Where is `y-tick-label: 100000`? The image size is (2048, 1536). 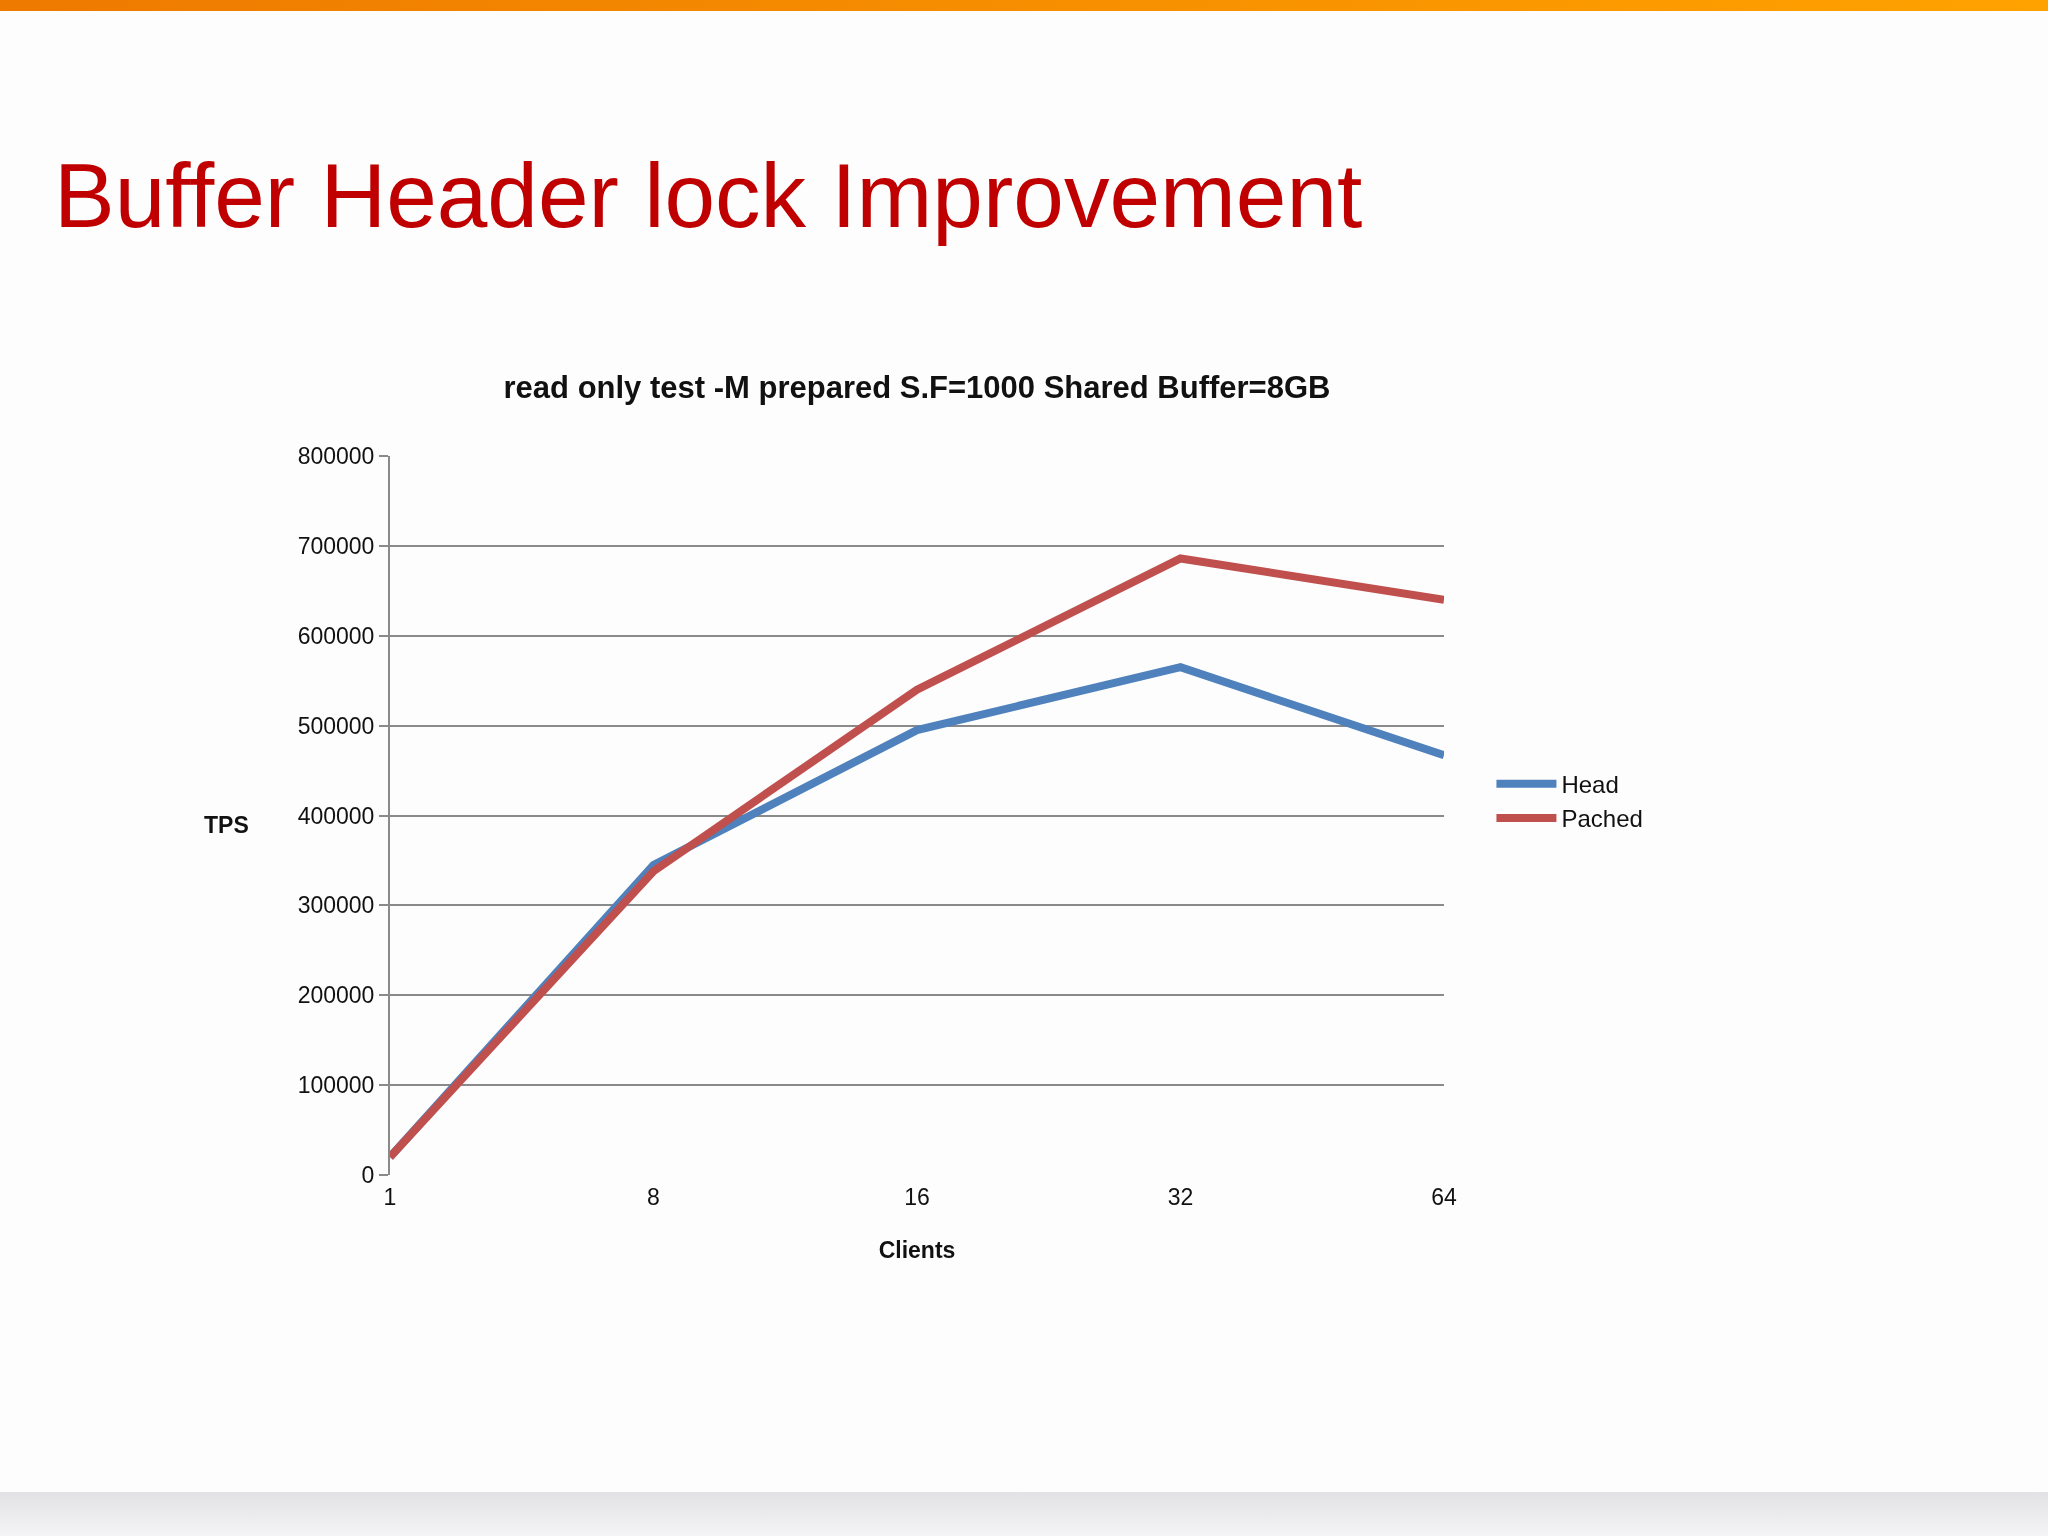 y-tick-label: 100000 is located at coordinates (336, 1085).